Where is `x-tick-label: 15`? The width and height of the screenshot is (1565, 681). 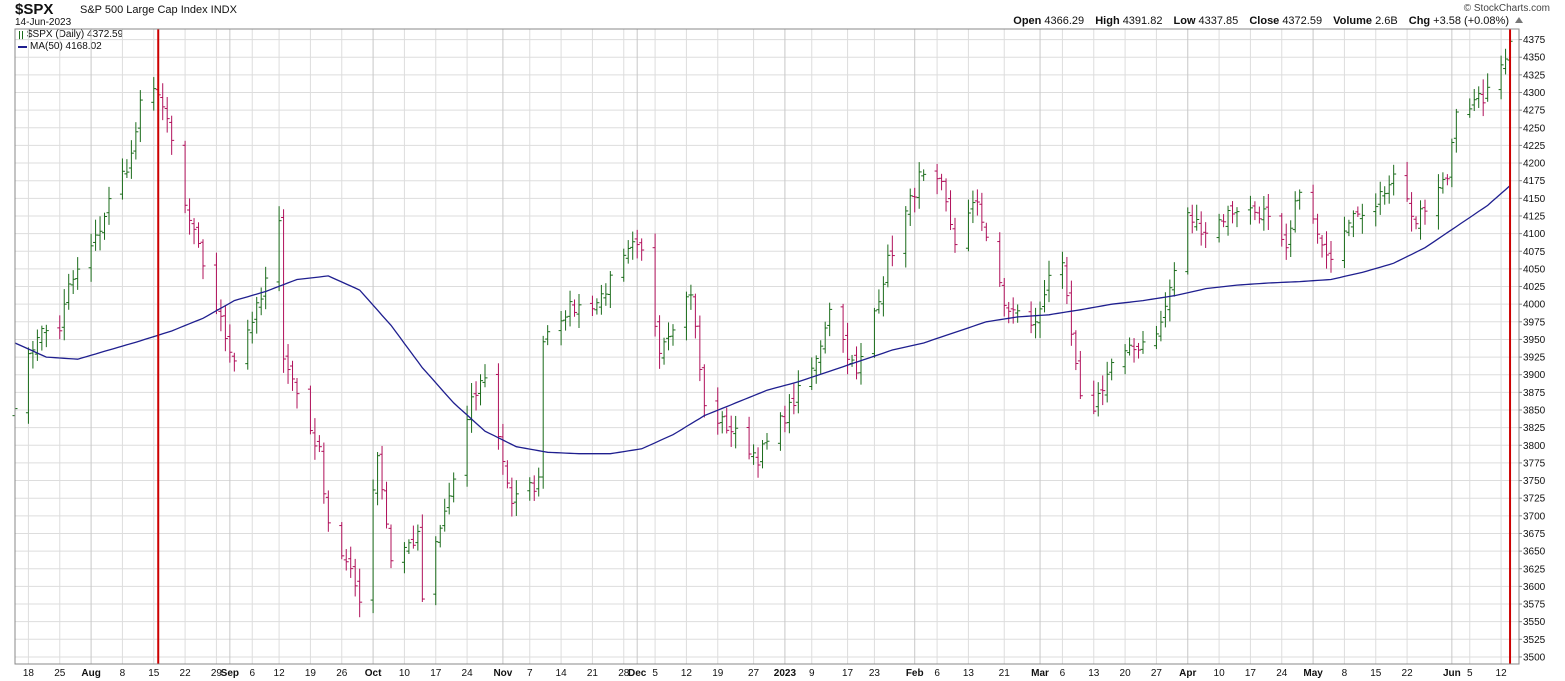
x-tick-label: 15 is located at coordinates (154, 673).